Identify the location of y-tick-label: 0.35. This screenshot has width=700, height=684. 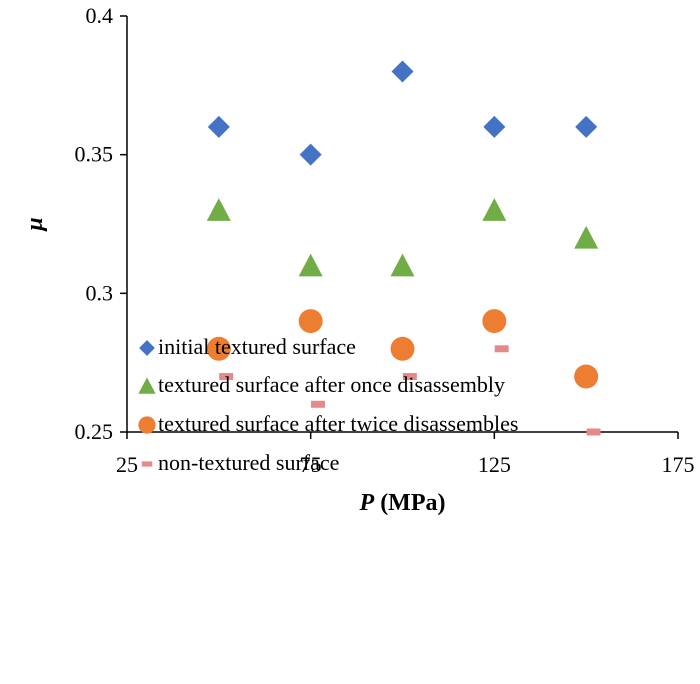
(94, 154).